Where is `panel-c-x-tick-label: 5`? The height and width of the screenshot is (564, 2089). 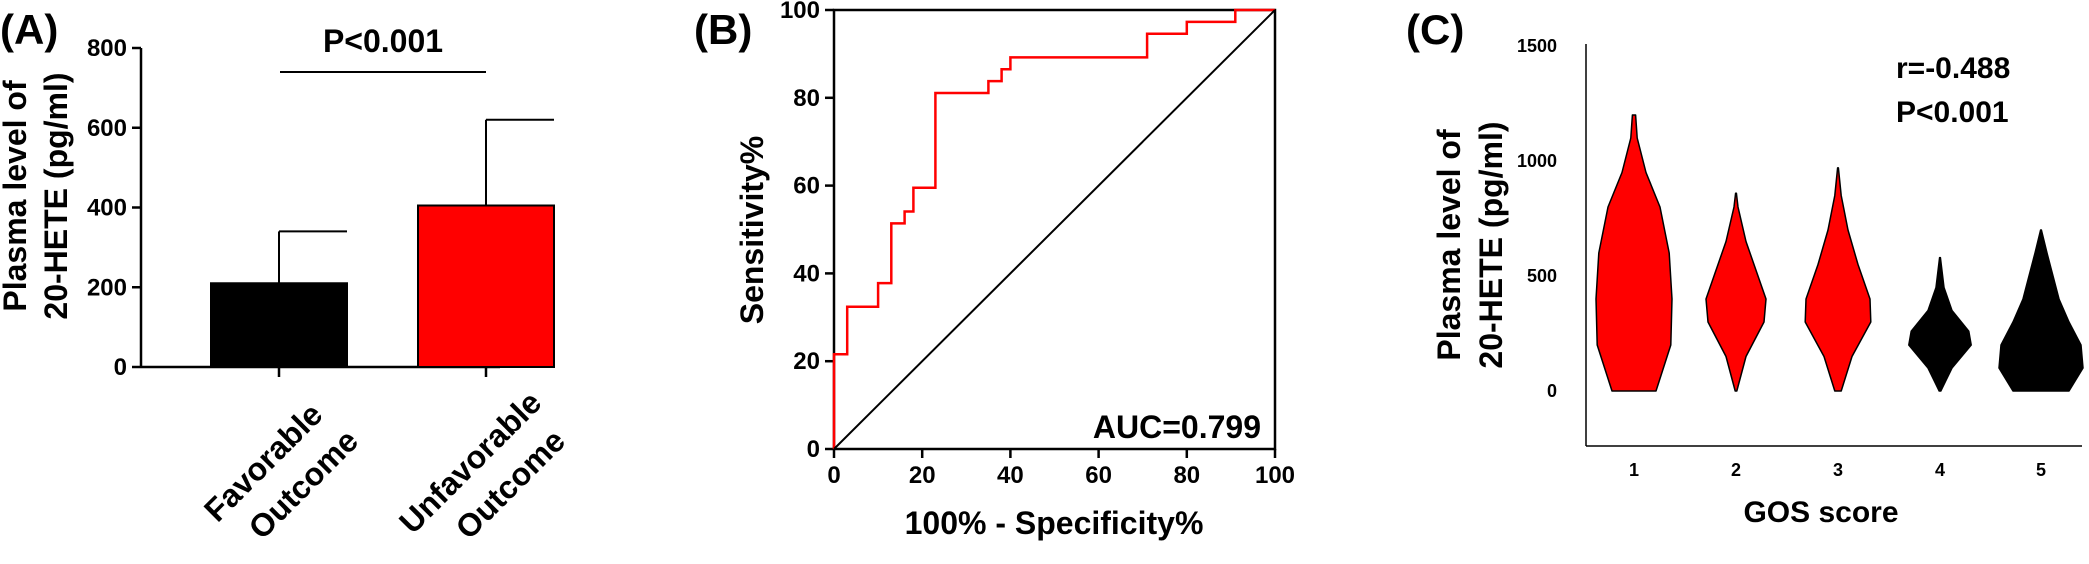
panel-c-x-tick-label: 5 is located at coordinates (2041, 470).